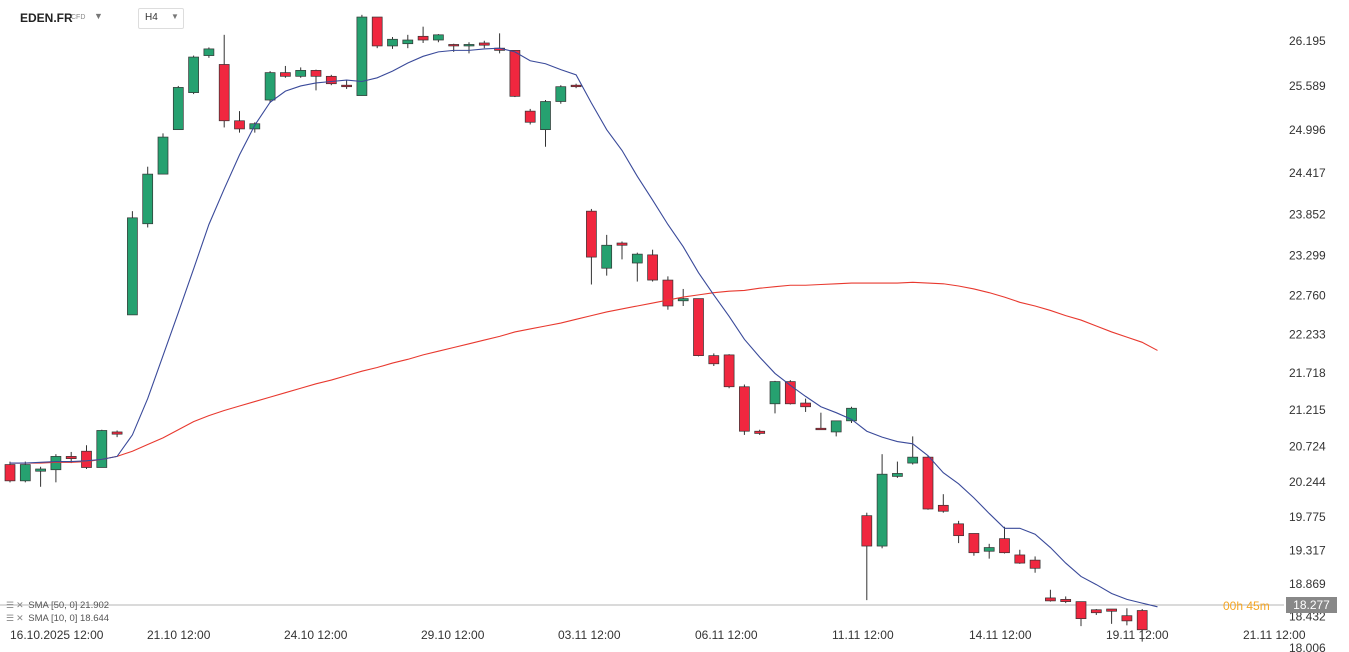 The height and width of the screenshot is (652, 1349). Describe the element at coordinates (98, 16) in the screenshot. I see `symbol-dropdown-icon: ▼` at that location.